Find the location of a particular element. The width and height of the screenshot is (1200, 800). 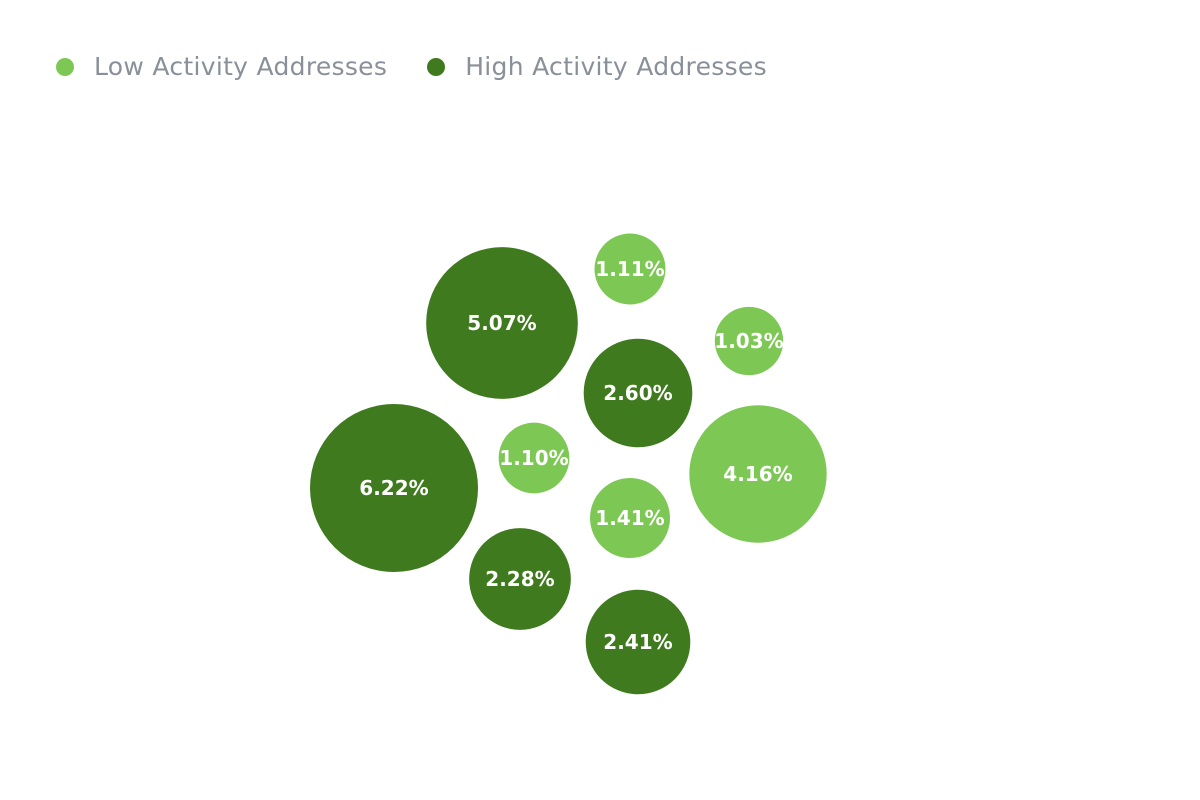

bubble-group: 5.07% is located at coordinates (502, 323).